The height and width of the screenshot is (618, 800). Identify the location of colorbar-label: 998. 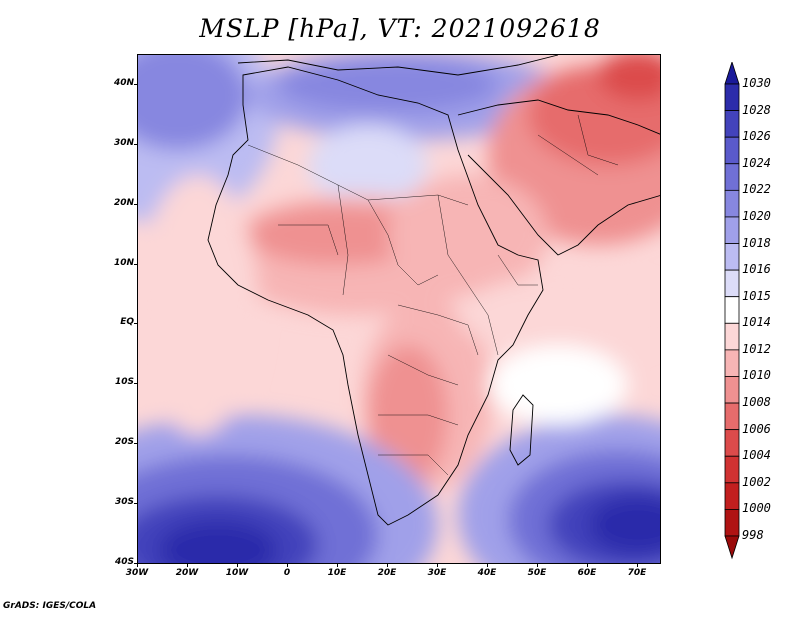
(753, 535).